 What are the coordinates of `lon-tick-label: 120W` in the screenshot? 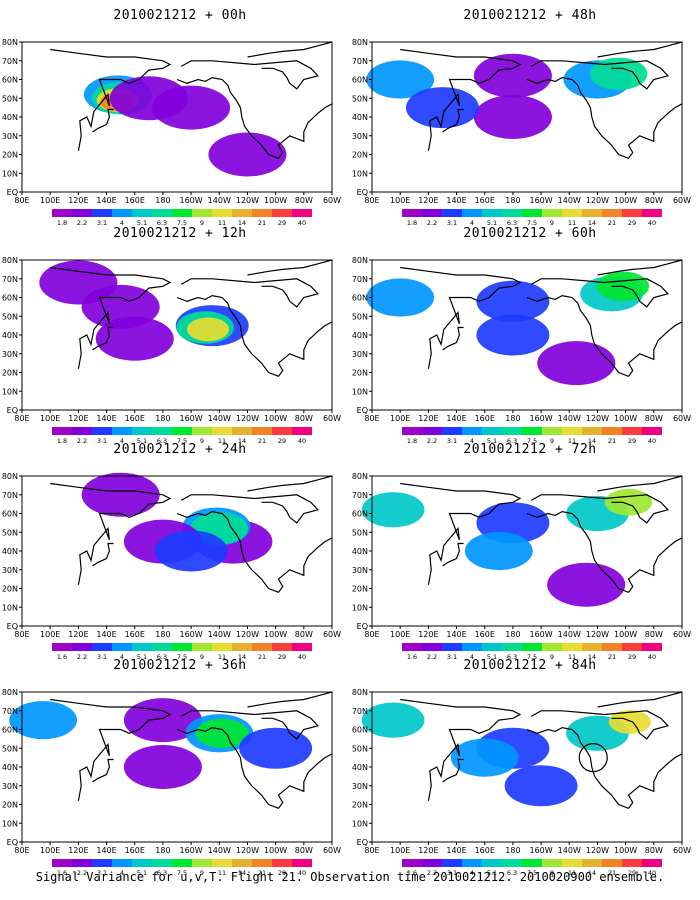 It's located at (247, 200).